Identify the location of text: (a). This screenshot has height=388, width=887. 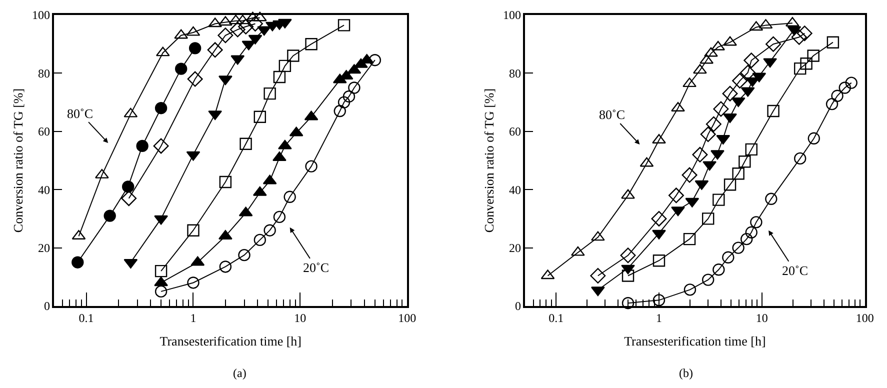
(239, 373).